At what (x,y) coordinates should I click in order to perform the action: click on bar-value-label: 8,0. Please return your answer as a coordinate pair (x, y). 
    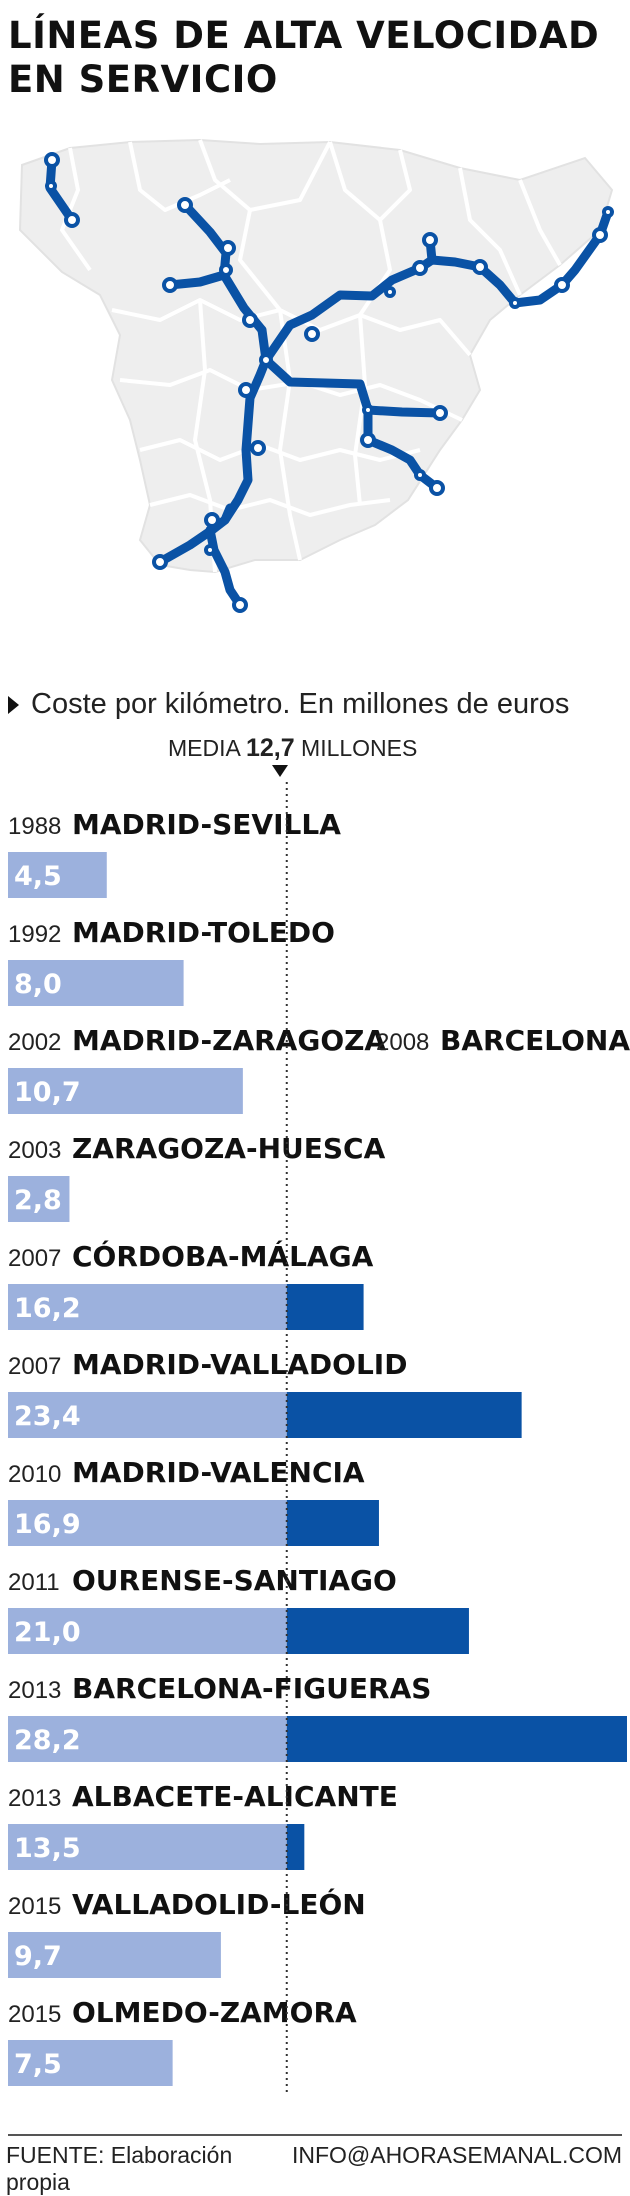
    Looking at the image, I should click on (38, 984).